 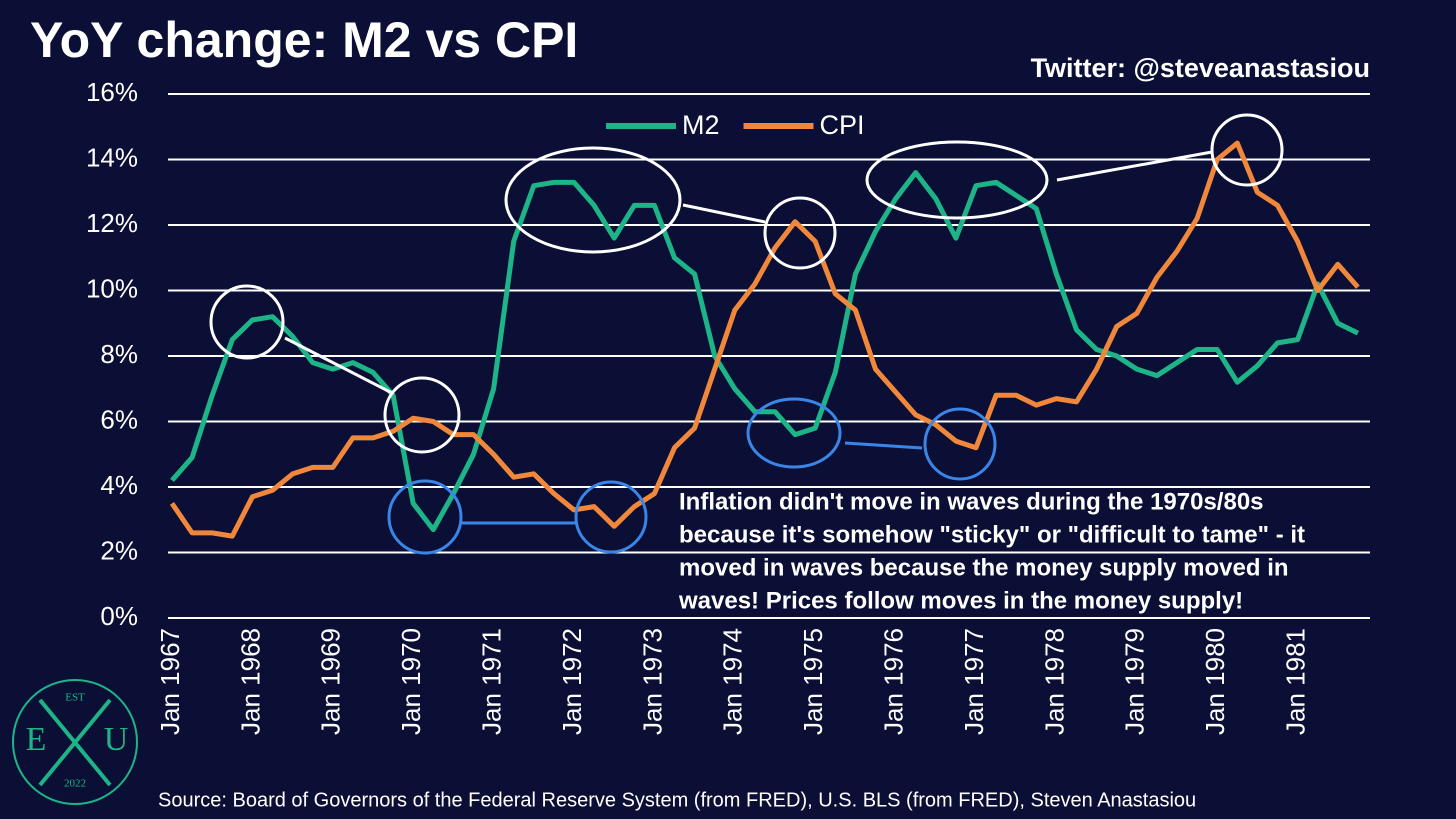 What do you see at coordinates (75, 698) in the screenshot?
I see `logo-text: EST` at bounding box center [75, 698].